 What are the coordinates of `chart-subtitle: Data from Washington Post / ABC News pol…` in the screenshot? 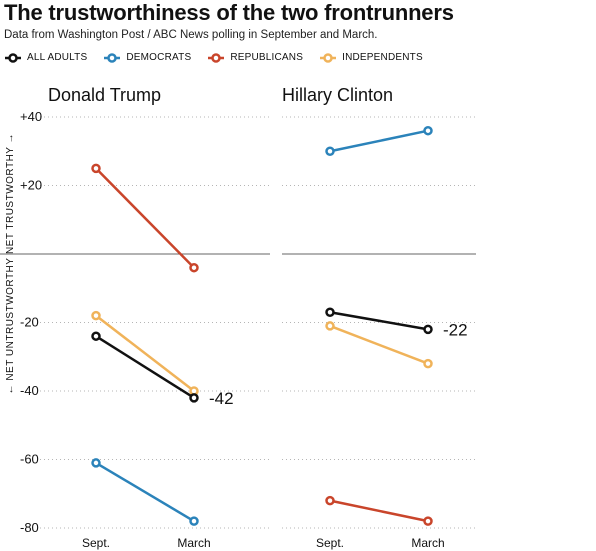 It's located at (191, 35).